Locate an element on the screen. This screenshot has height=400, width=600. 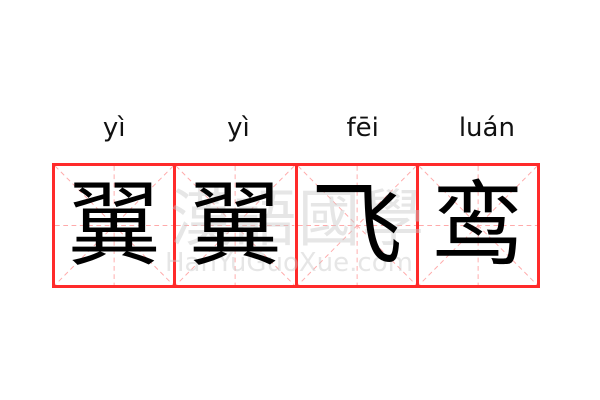
character-2: 翼 is located at coordinates (235, 225).